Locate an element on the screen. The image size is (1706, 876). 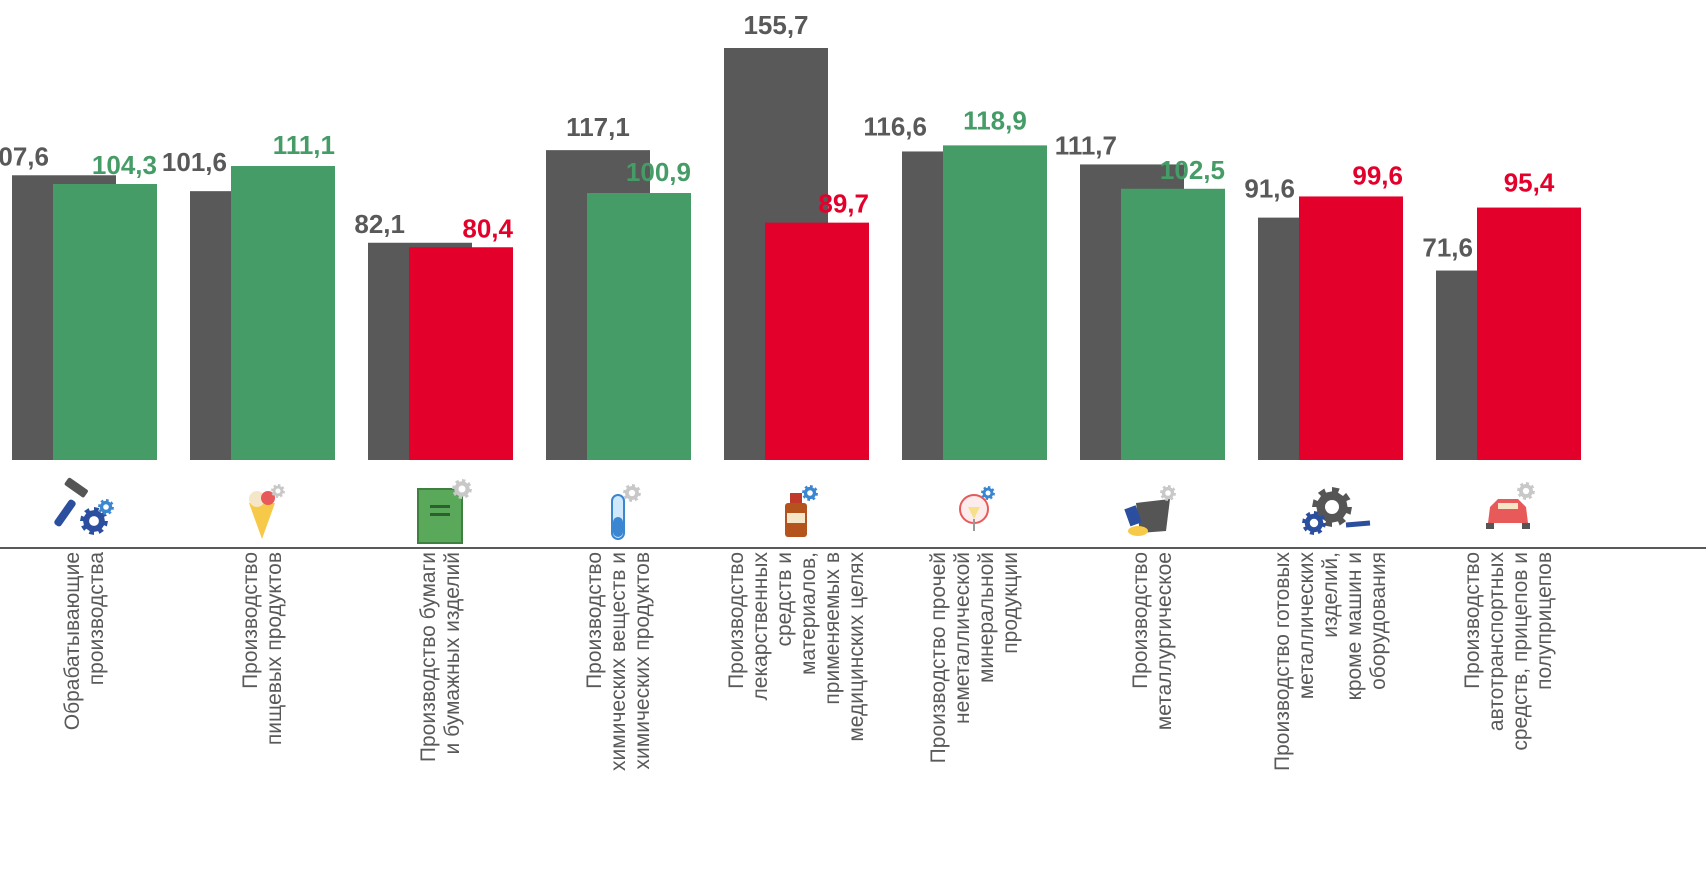
category-label-line: средств и is located at coordinates (784, 599).